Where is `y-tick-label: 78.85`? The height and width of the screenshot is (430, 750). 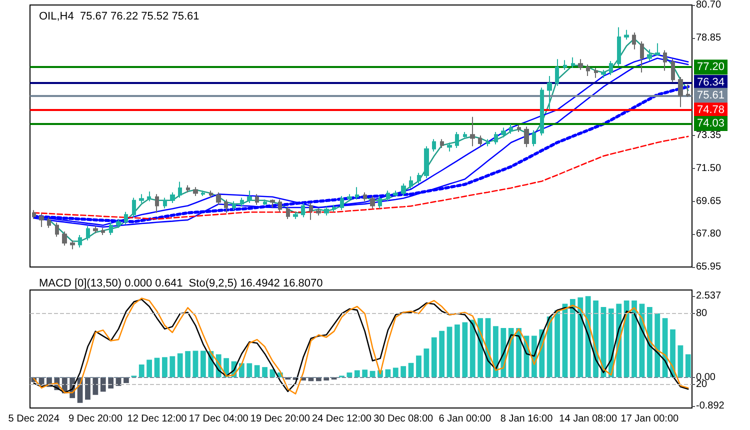 y-tick-label: 78.85 is located at coordinates (709, 38).